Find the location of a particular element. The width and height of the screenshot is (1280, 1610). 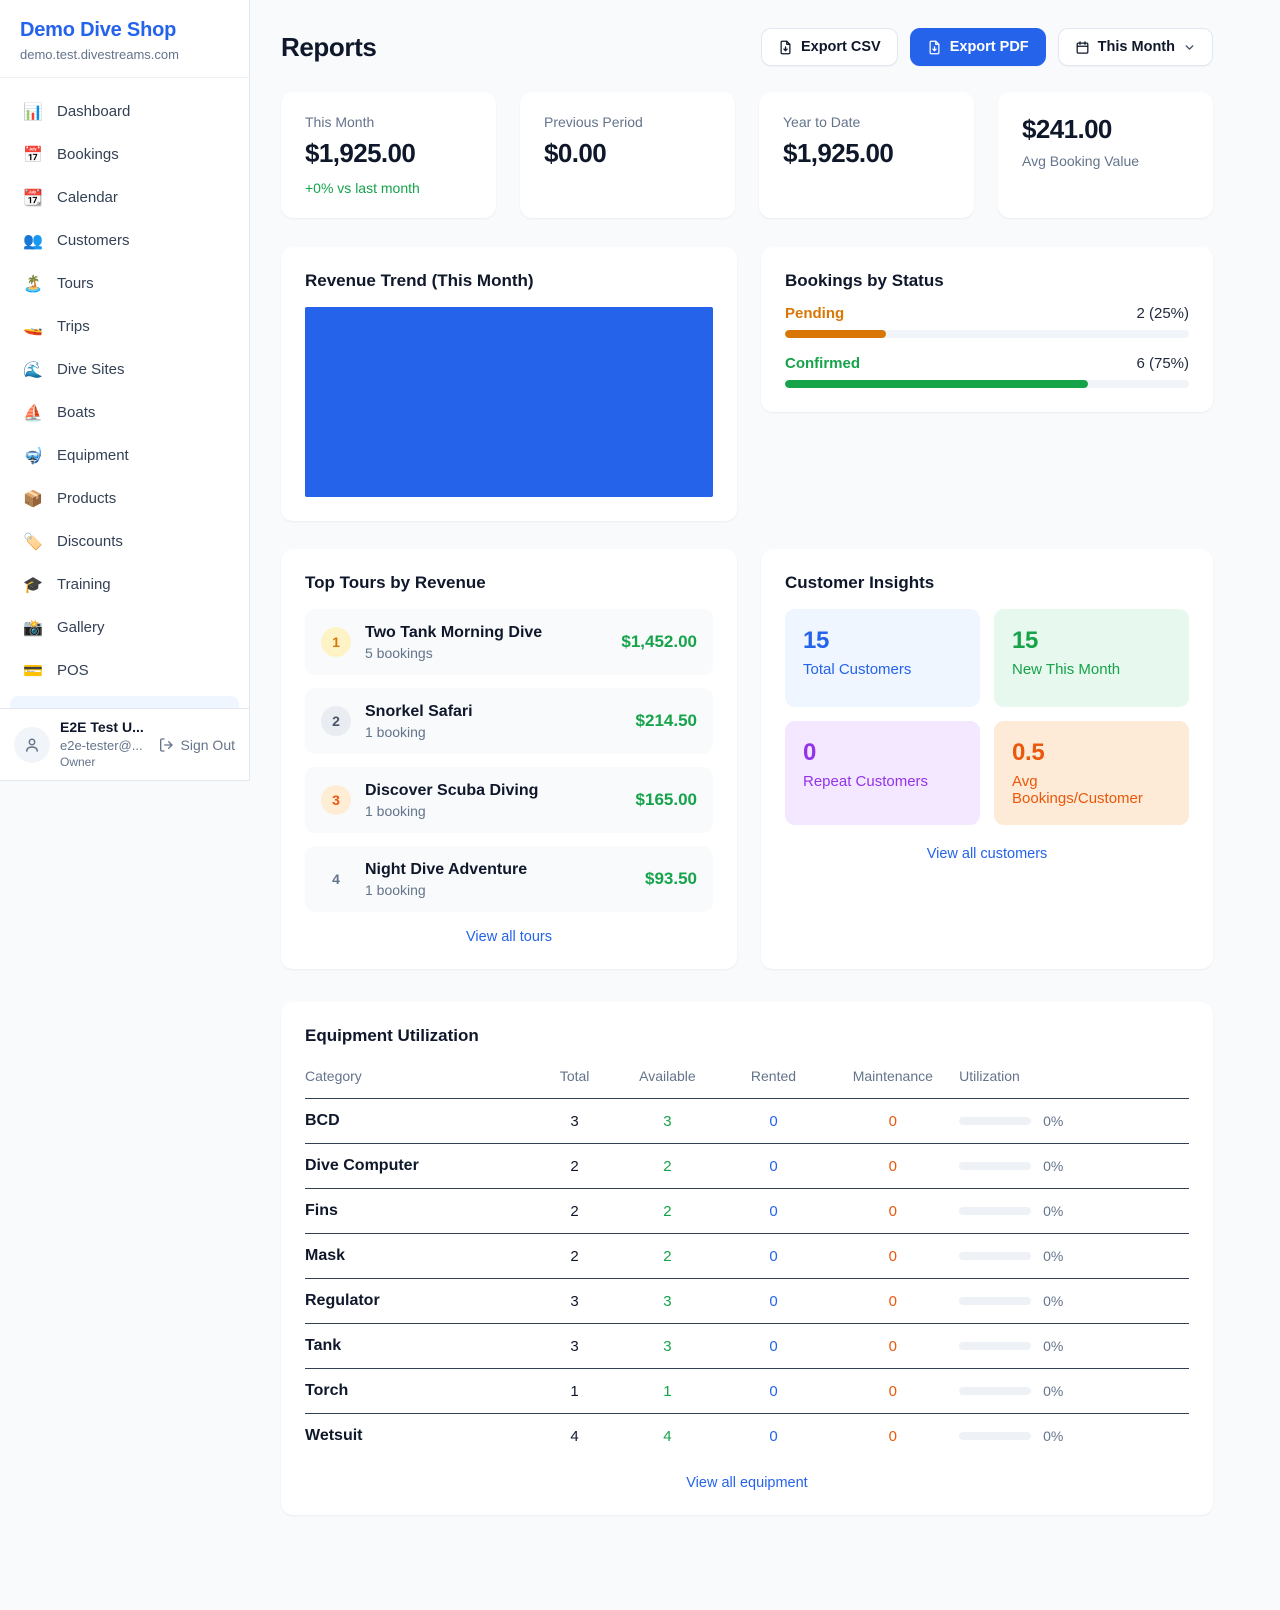

top-tours-title: Top Tours by Revenue is located at coordinates (395, 582).